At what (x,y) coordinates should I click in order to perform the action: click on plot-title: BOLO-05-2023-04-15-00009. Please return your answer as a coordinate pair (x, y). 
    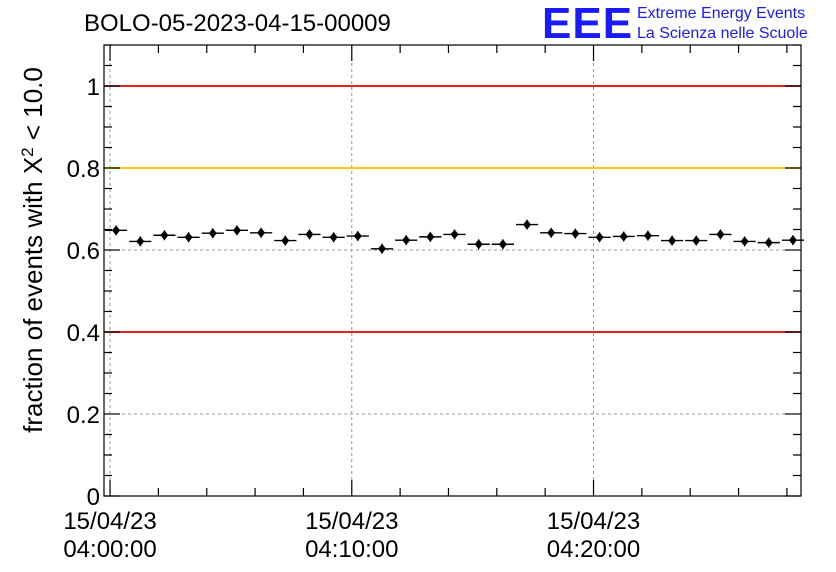
    Looking at the image, I should click on (237, 23).